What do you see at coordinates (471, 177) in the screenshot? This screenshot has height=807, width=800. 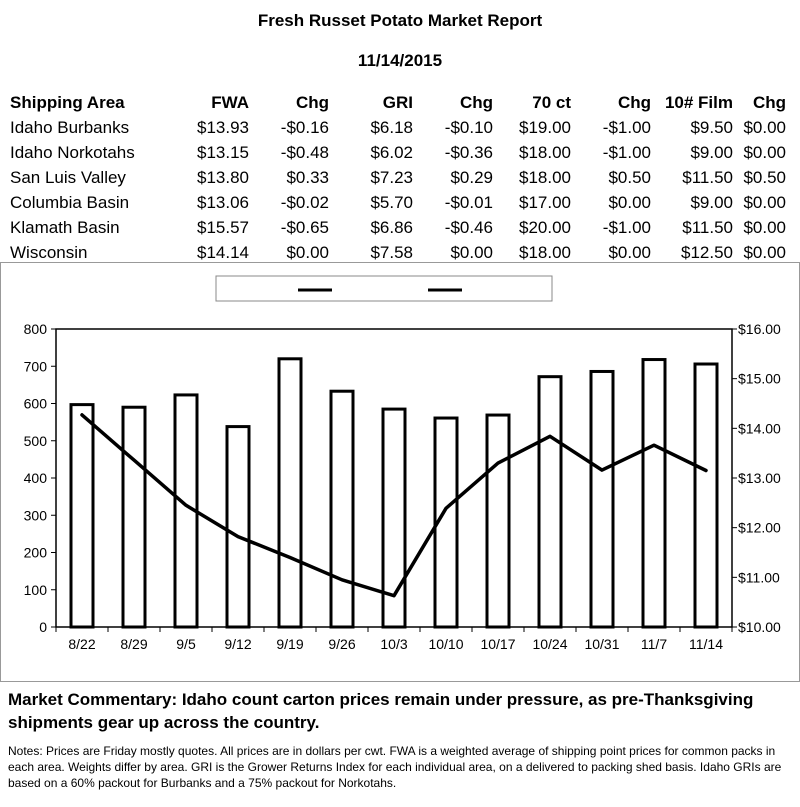 I see `price-cell: $0.29` at bounding box center [471, 177].